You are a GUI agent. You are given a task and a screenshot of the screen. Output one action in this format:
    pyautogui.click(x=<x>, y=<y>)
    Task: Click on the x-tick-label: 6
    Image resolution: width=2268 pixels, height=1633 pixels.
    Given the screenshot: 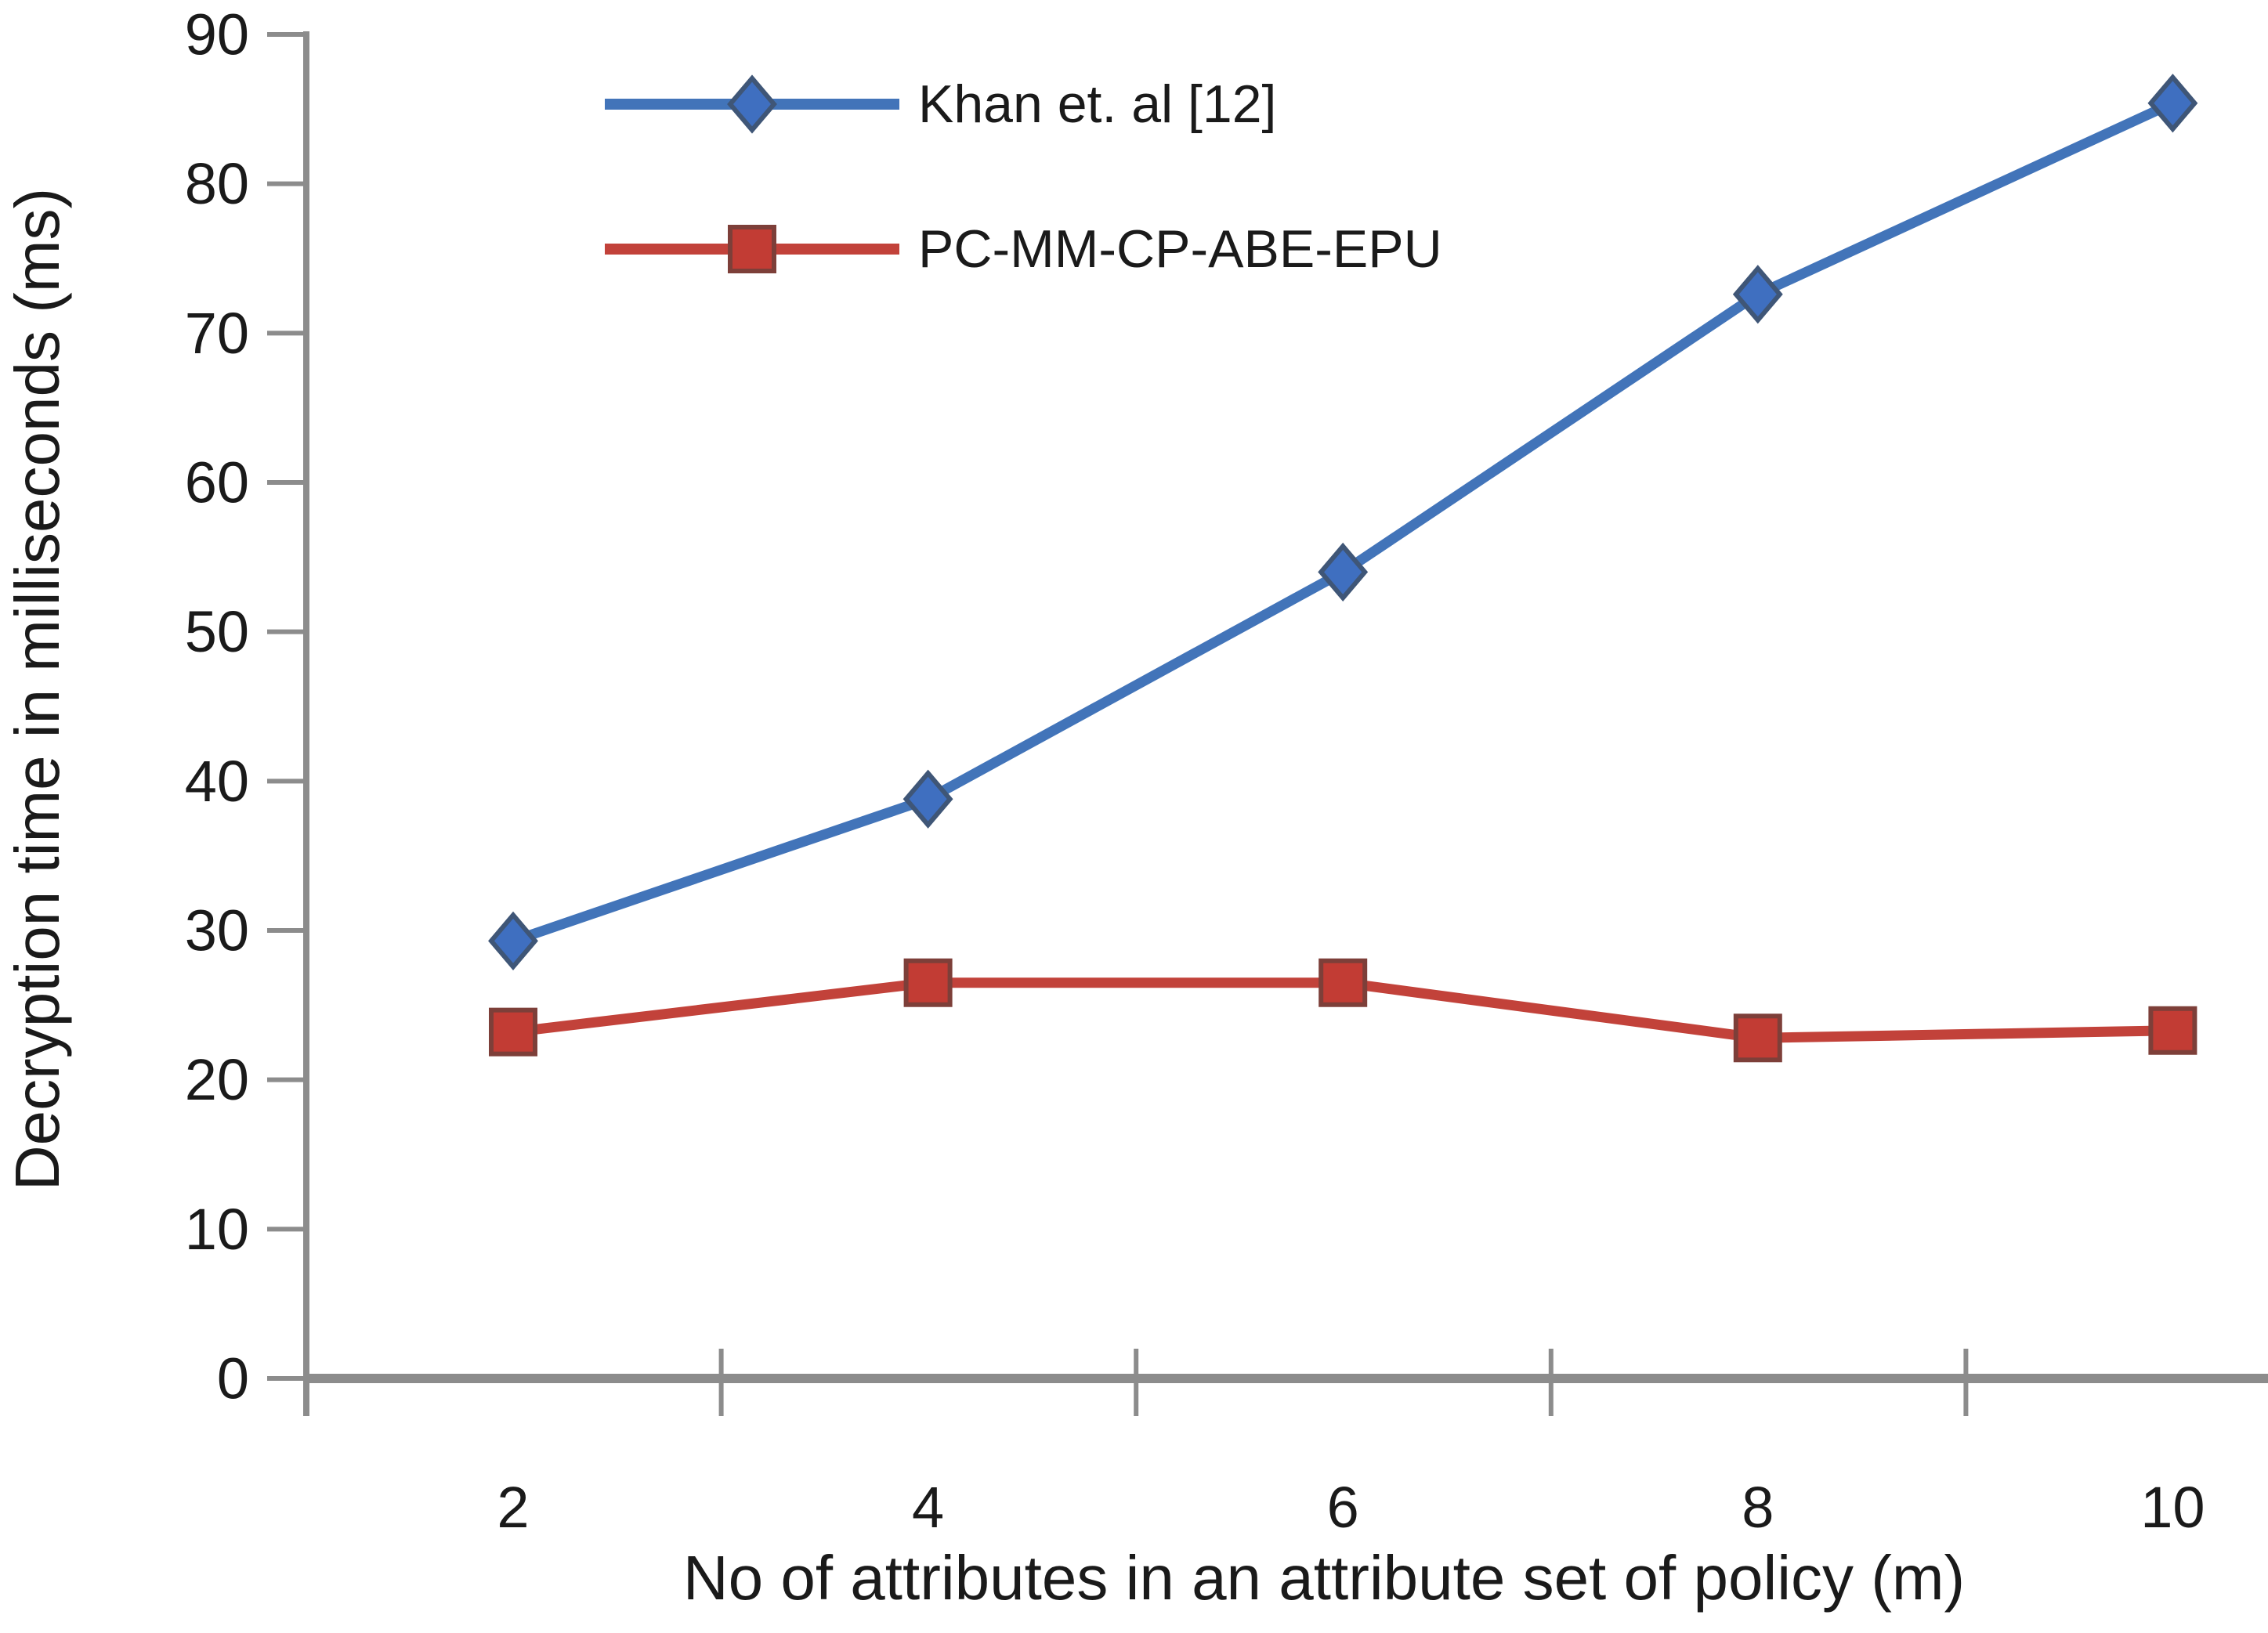 What is the action you would take?
    pyautogui.click(x=1343, y=1507)
    